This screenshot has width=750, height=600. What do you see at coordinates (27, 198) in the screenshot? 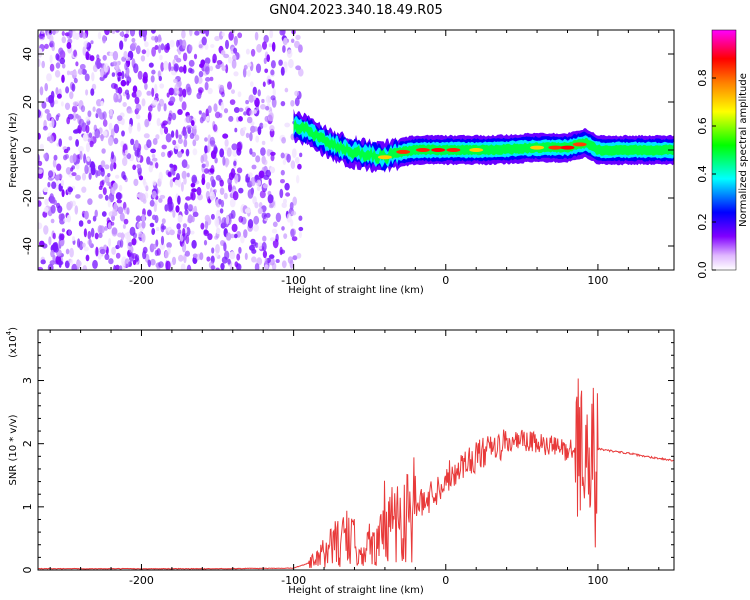
I see `y-tick-label: -20` at bounding box center [27, 198].